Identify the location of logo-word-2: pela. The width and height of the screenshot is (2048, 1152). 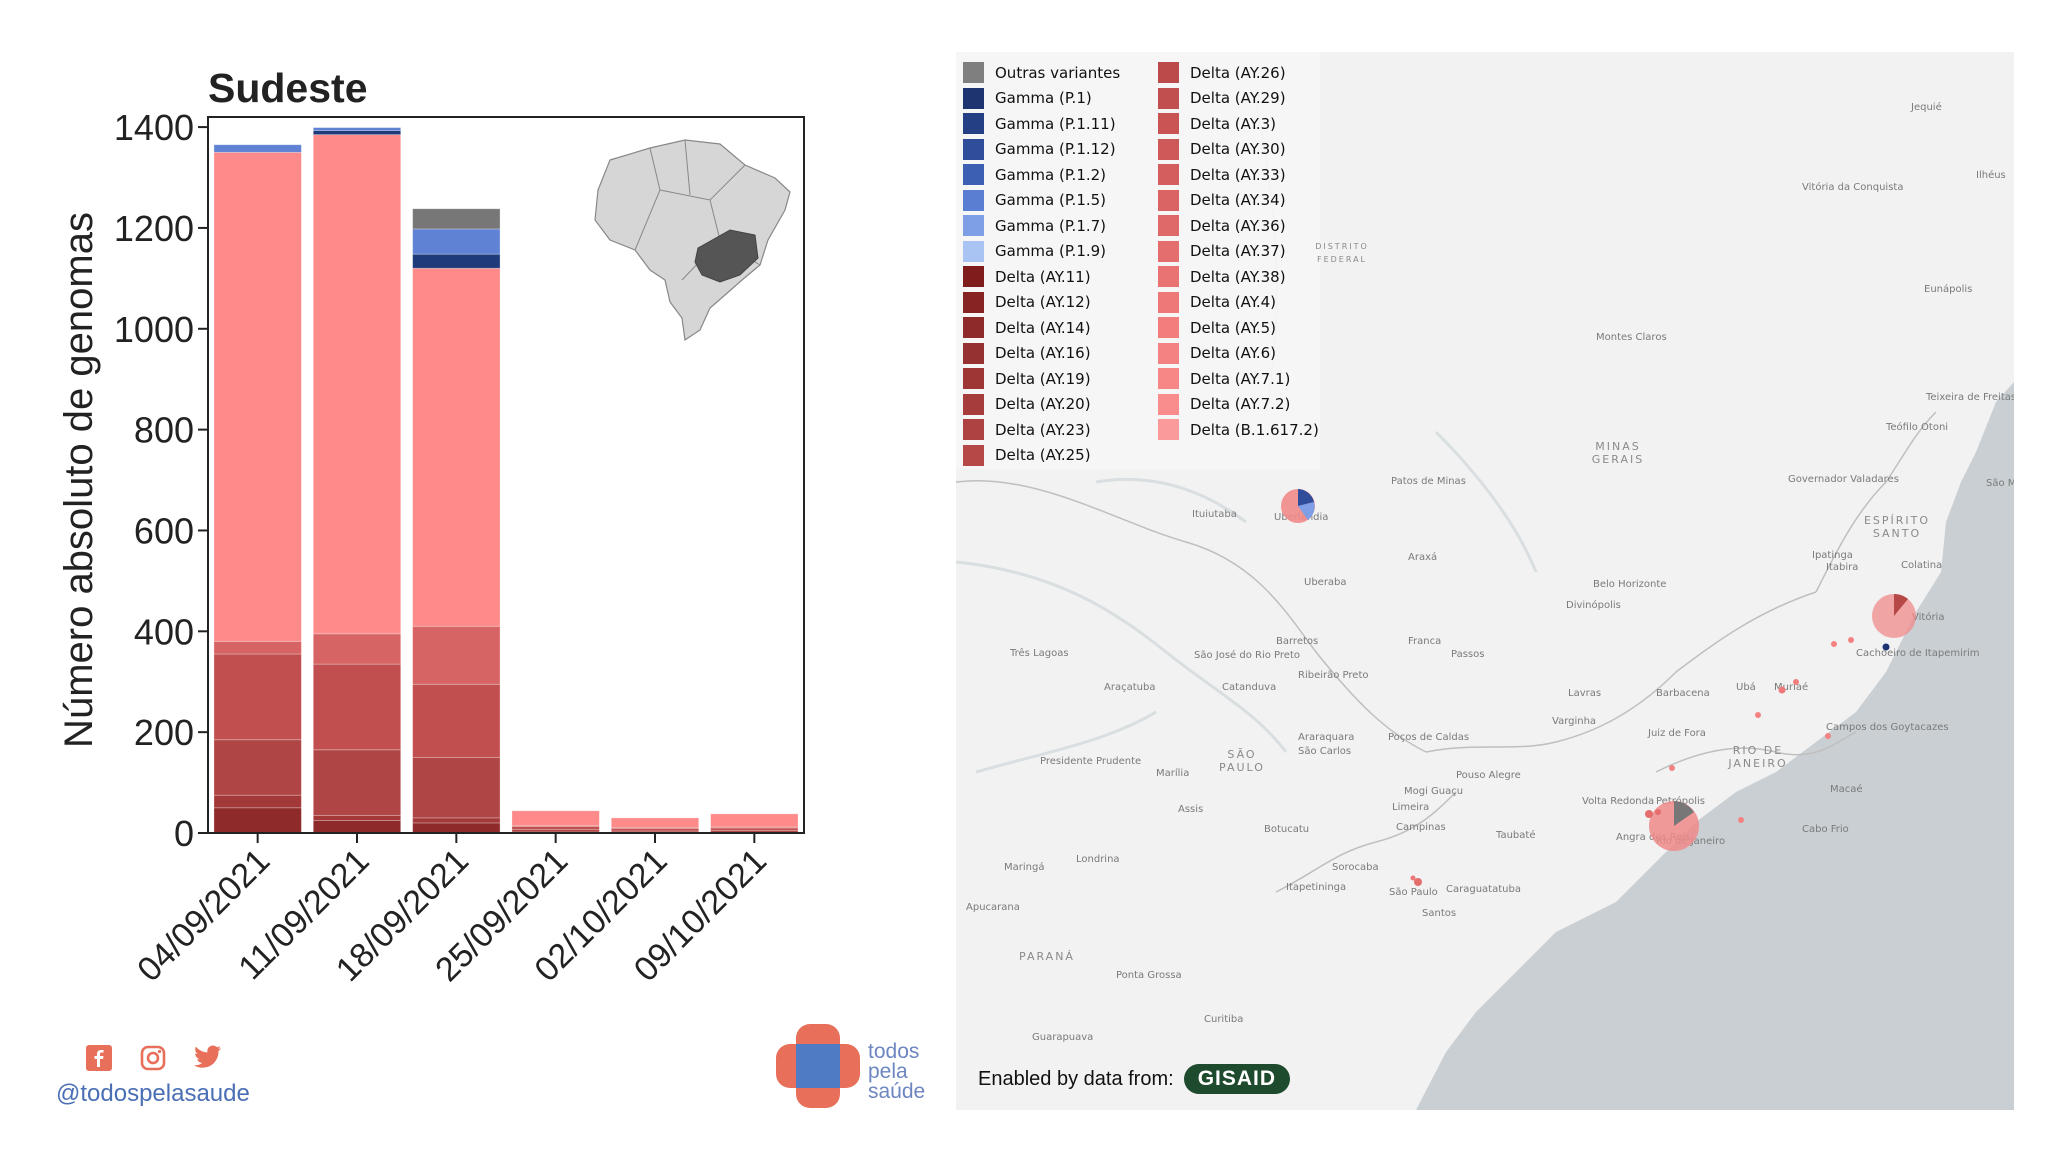
(888, 1071).